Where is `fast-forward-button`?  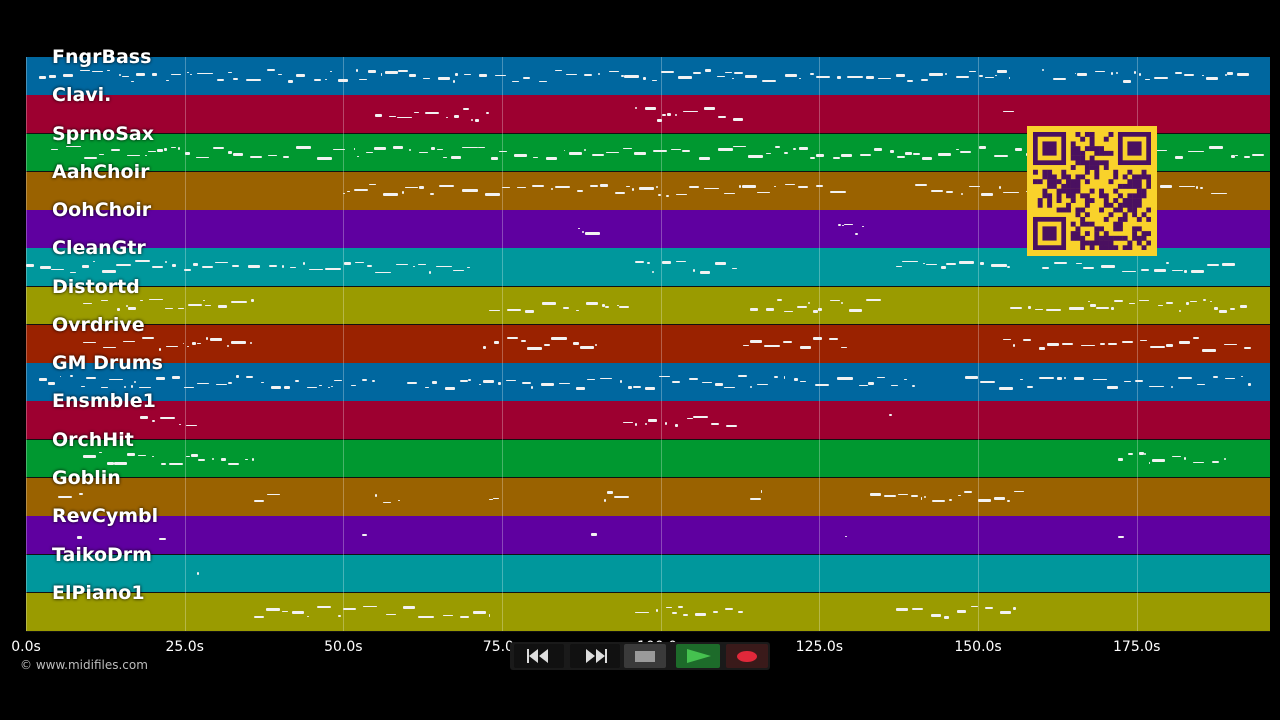
fast-forward-button is located at coordinates (595, 656).